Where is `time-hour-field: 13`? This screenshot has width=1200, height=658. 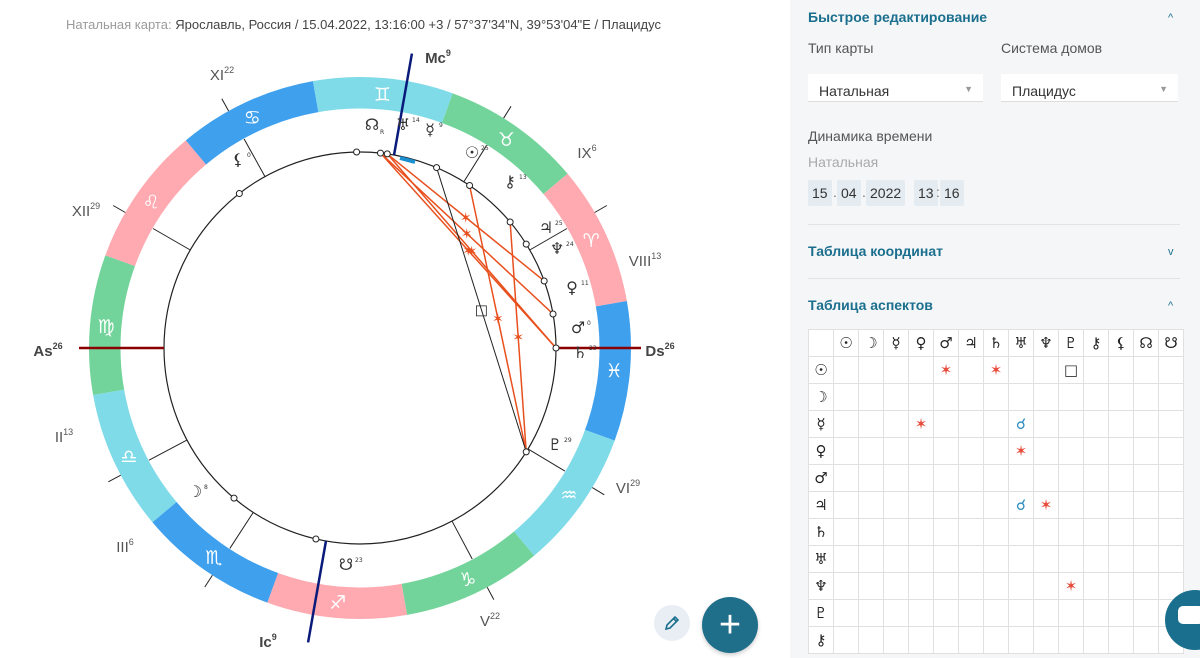
time-hour-field: 13 is located at coordinates (926, 193).